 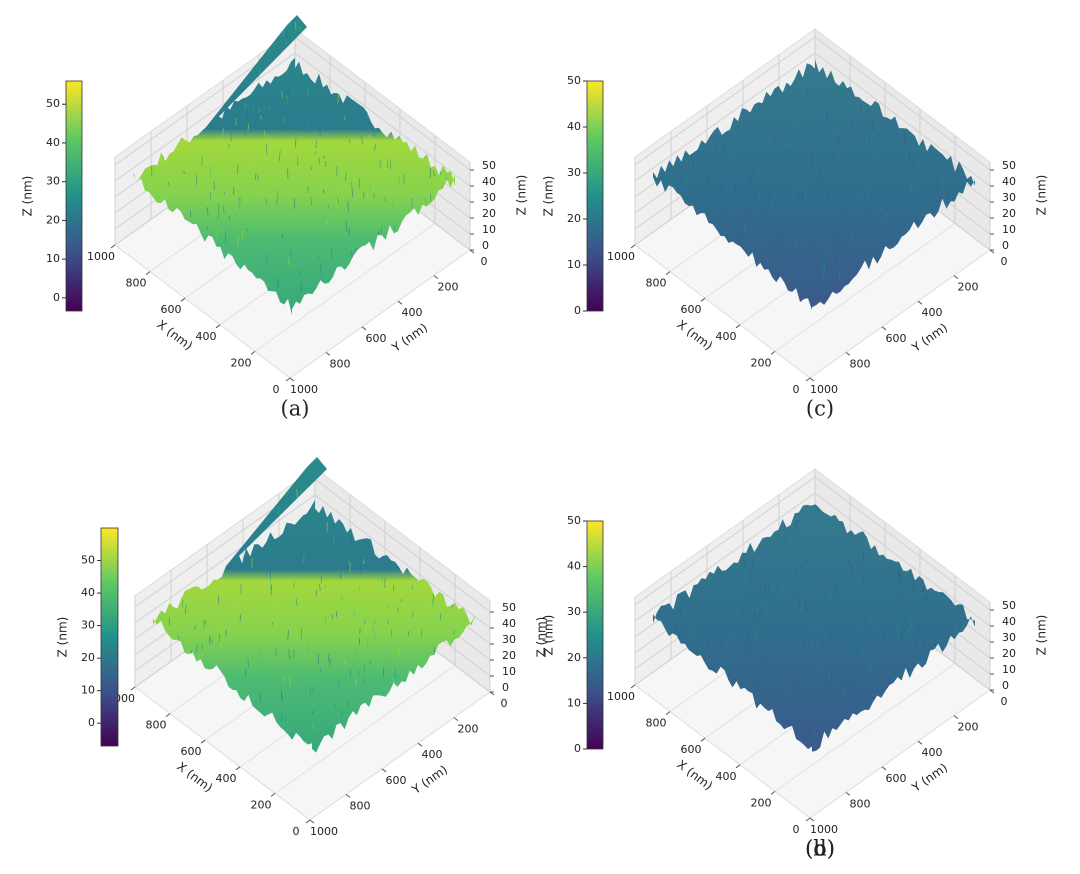 I want to click on x-tick-label: 800, so click(x=156, y=725).